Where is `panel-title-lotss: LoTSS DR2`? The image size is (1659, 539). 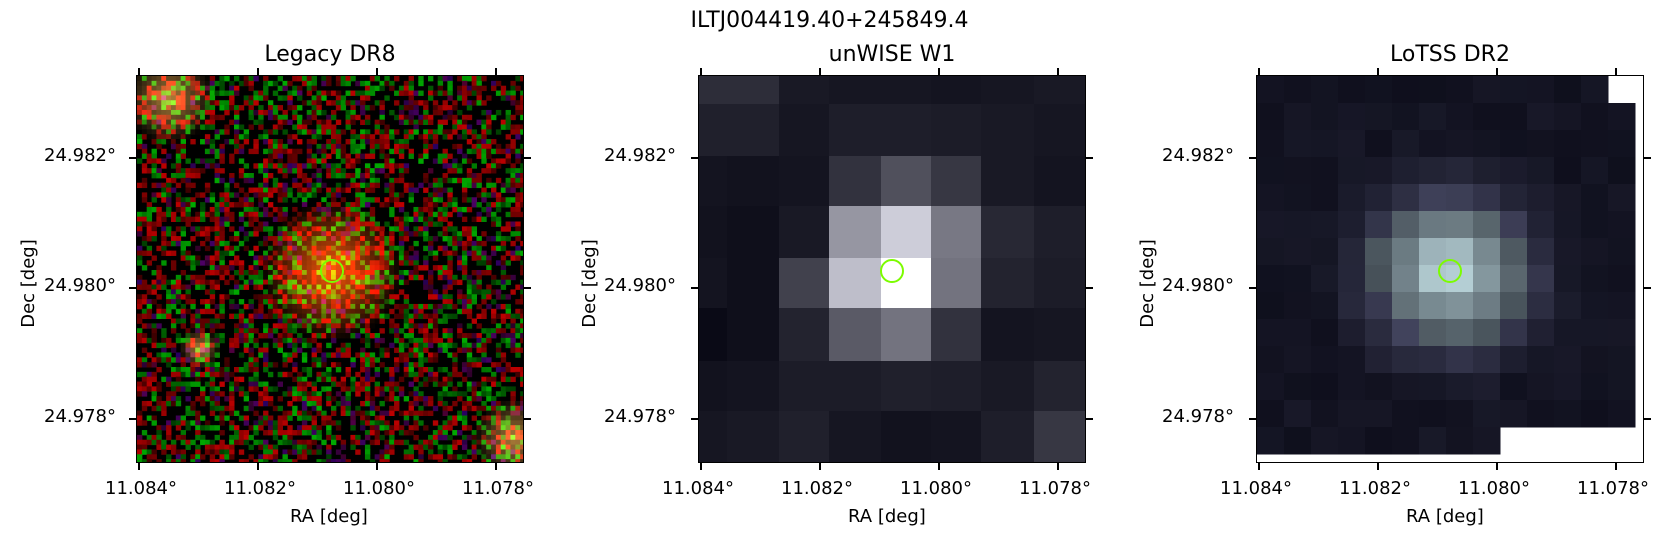 panel-title-lotss: LoTSS DR2 is located at coordinates (1450, 54).